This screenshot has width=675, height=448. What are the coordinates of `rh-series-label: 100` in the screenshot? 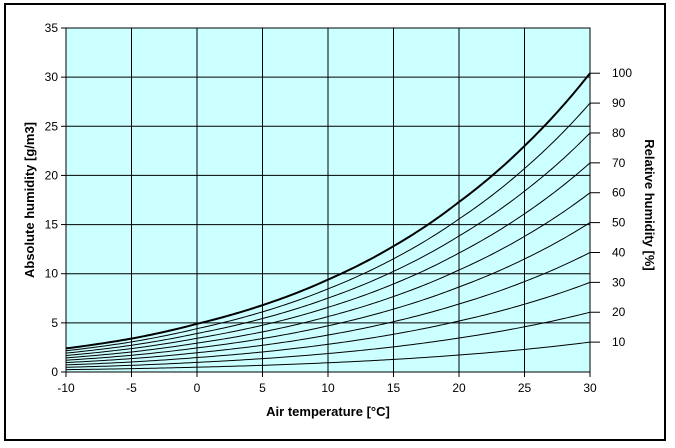 It's located at (622, 73).